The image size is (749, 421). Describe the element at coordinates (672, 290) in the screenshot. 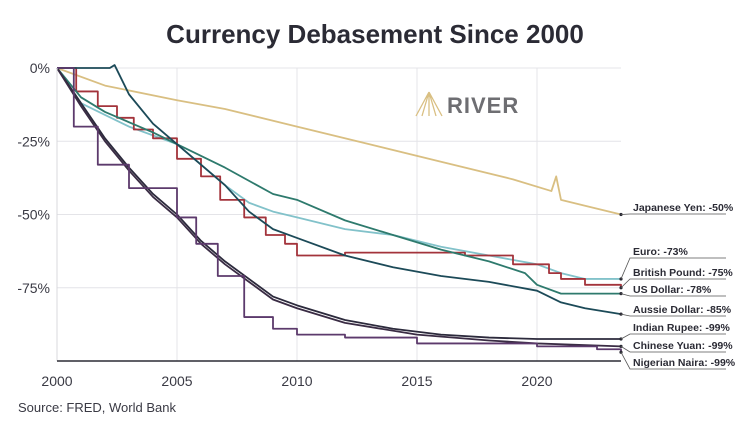

I see `series-label: US Dollar: -78%` at that location.